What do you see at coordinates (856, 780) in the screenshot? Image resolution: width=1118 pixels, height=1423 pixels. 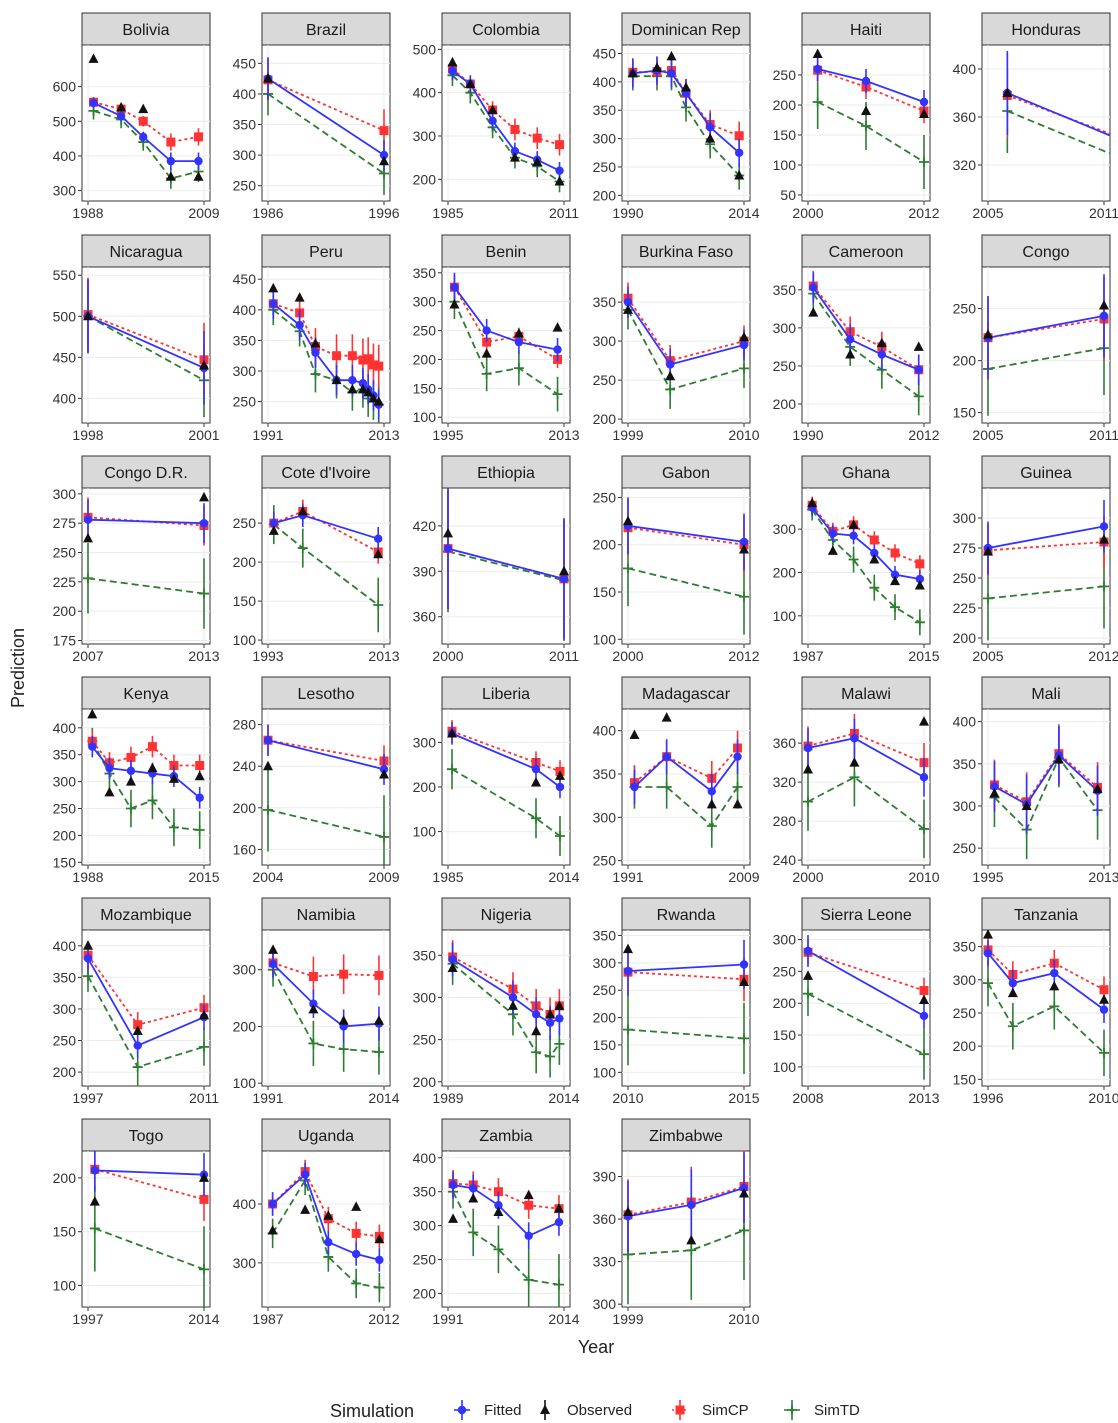 I see `panel-malawi: Malawi 240 280 320 360 2000 2010` at bounding box center [856, 780].